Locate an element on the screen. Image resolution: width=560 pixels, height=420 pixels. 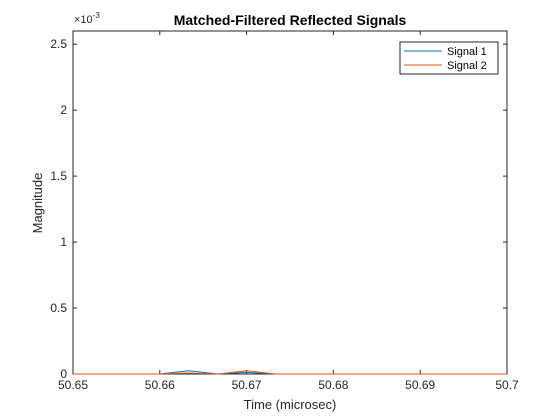
y-axis-label: Magnitude is located at coordinates (37, 203).